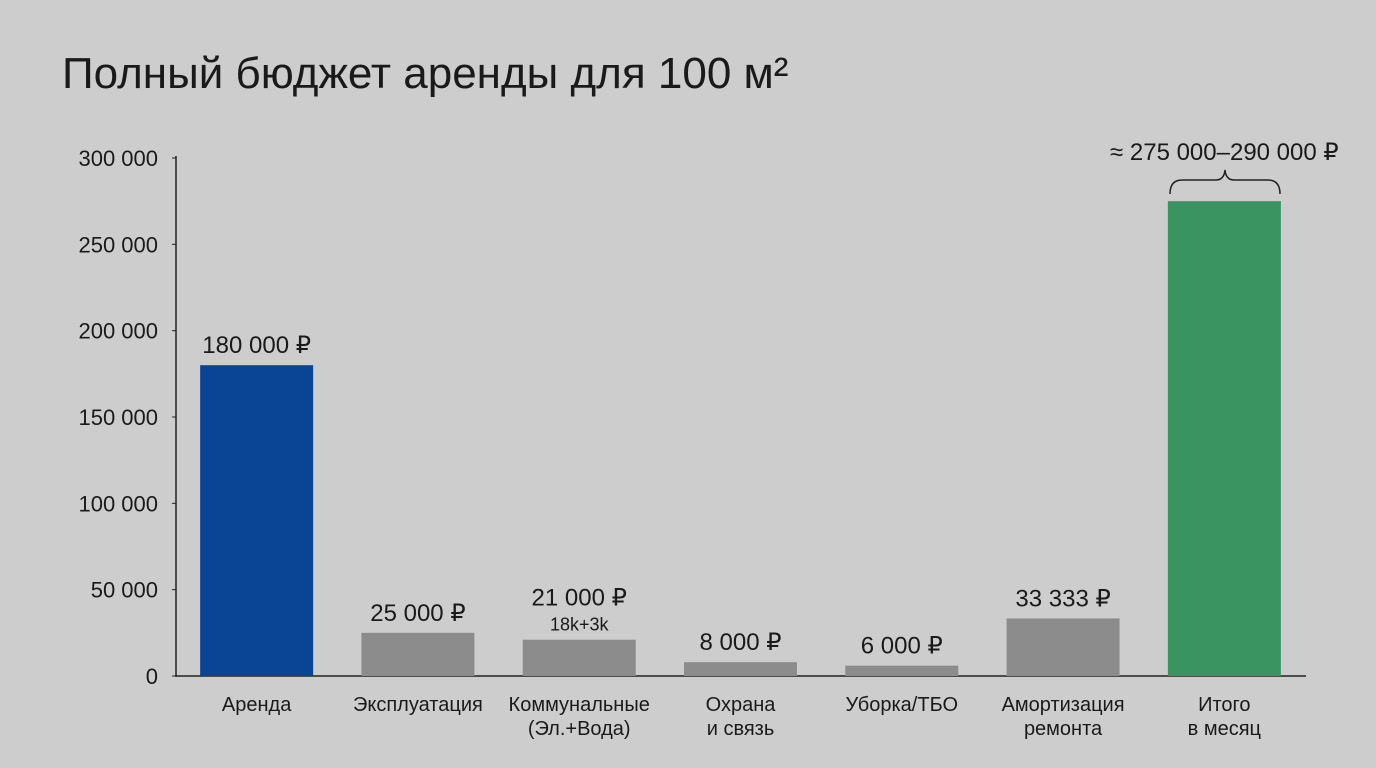 The image size is (1376, 768). What do you see at coordinates (118, 331) in the screenshot?
I see `y-tick-label: 200 000` at bounding box center [118, 331].